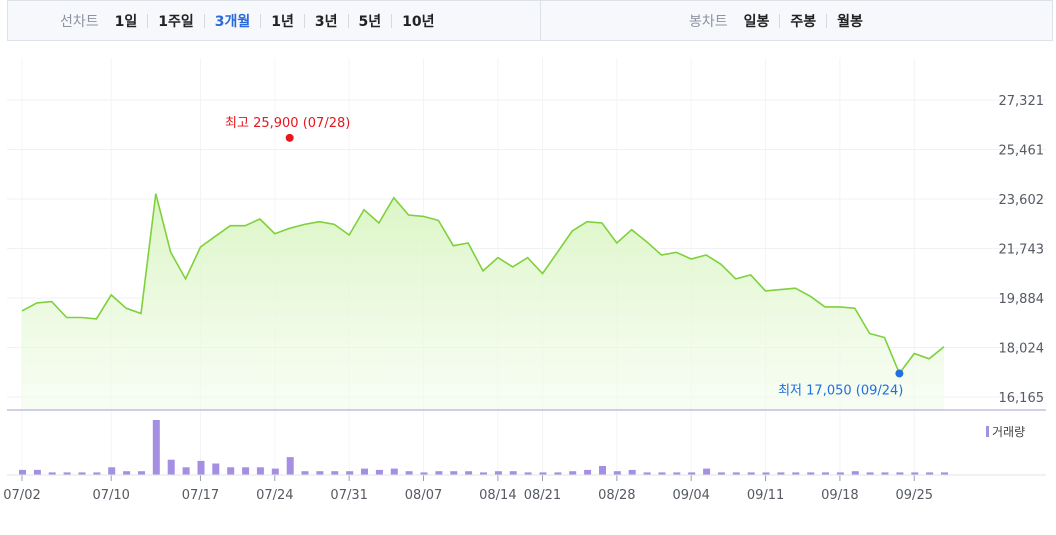 The width and height of the screenshot is (1056, 535). Describe the element at coordinates (483, 447) in the screenshot. I see `volume-bars` at that location.